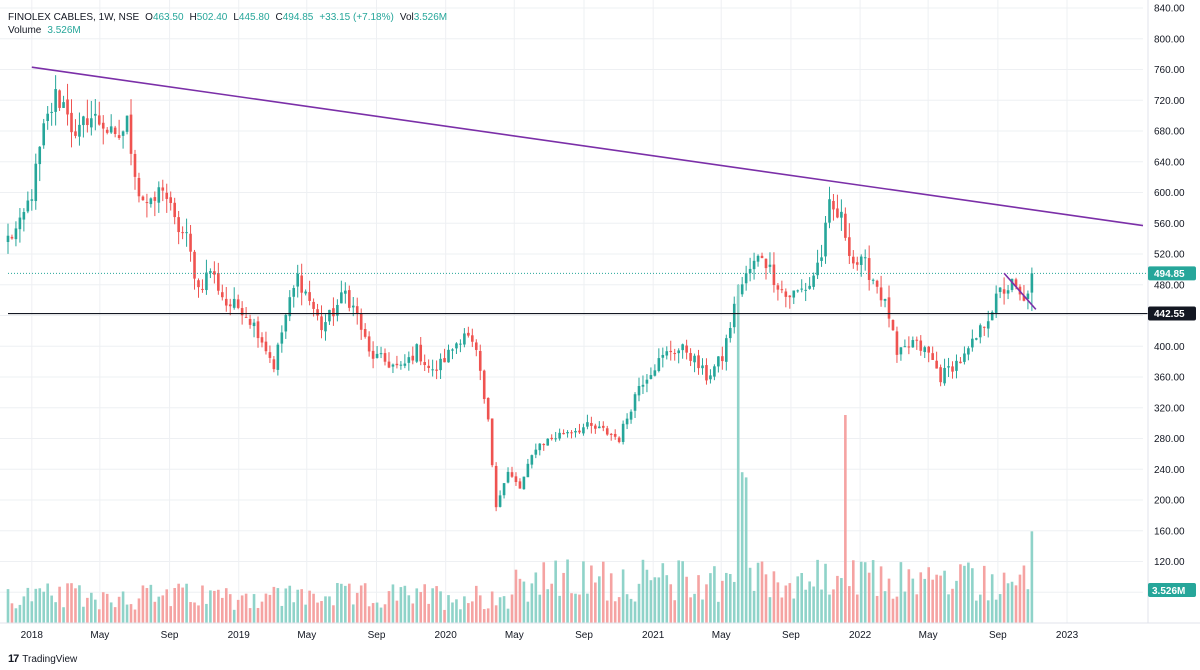 The width and height of the screenshot is (1200, 670). What do you see at coordinates (446, 635) in the screenshot?
I see `x-tick-label: 2020` at bounding box center [446, 635].